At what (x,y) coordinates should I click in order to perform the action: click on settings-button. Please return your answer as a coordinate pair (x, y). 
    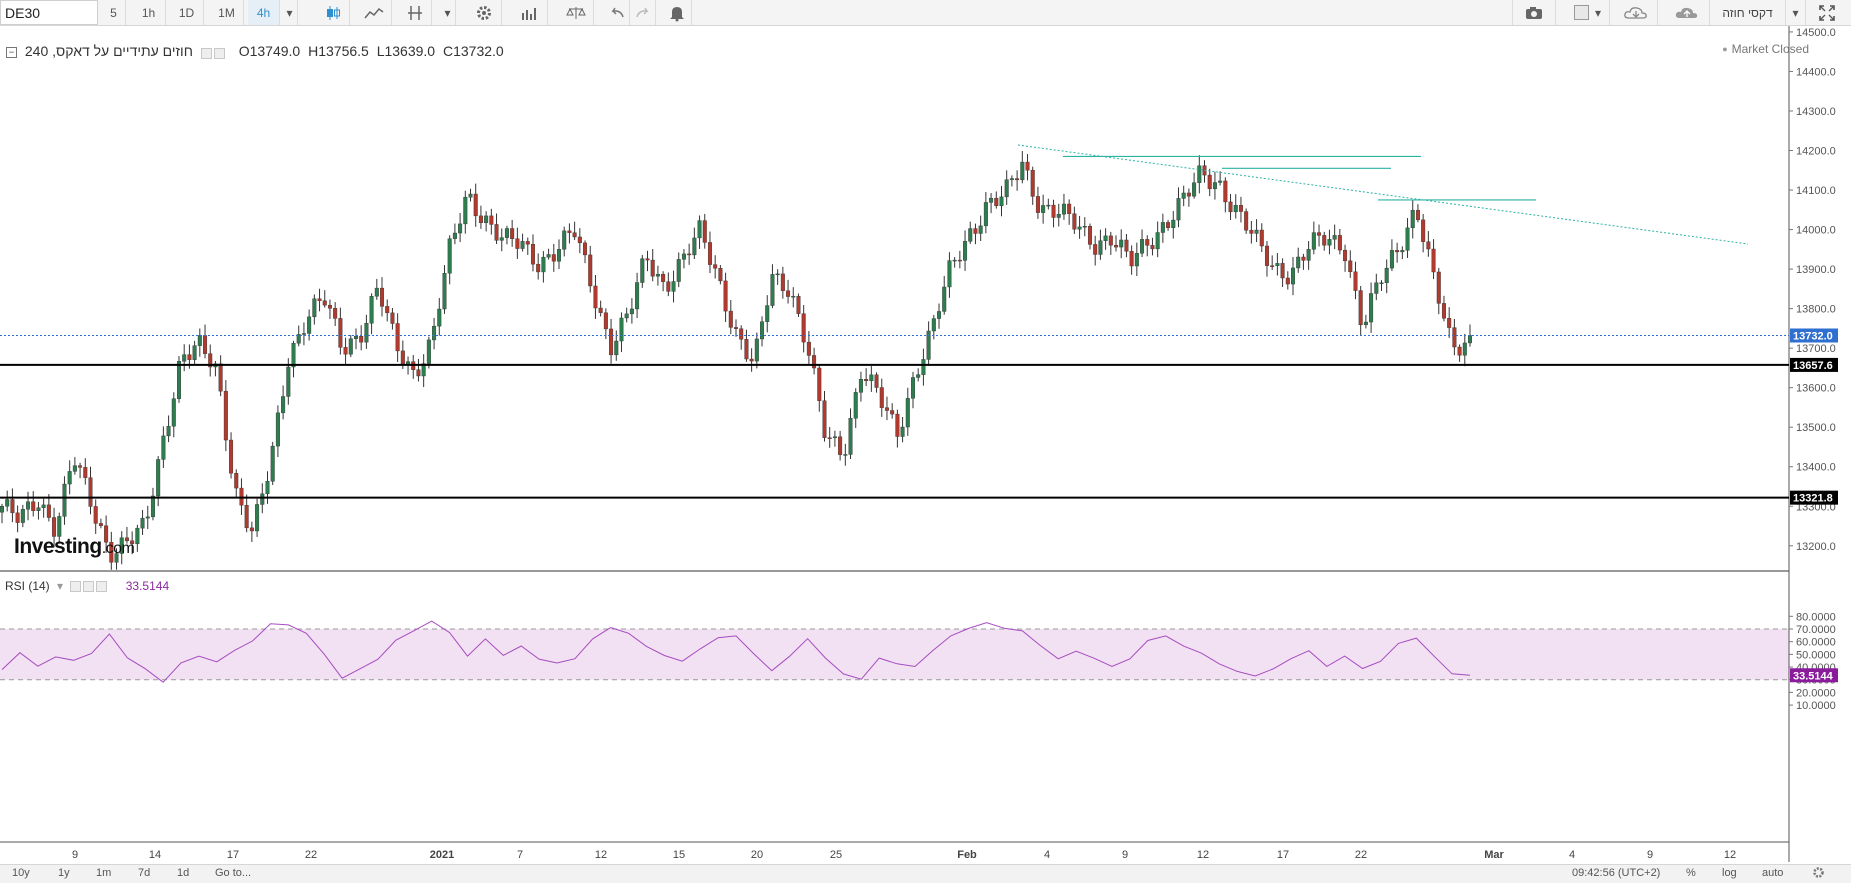
    Looking at the image, I should click on (484, 12).